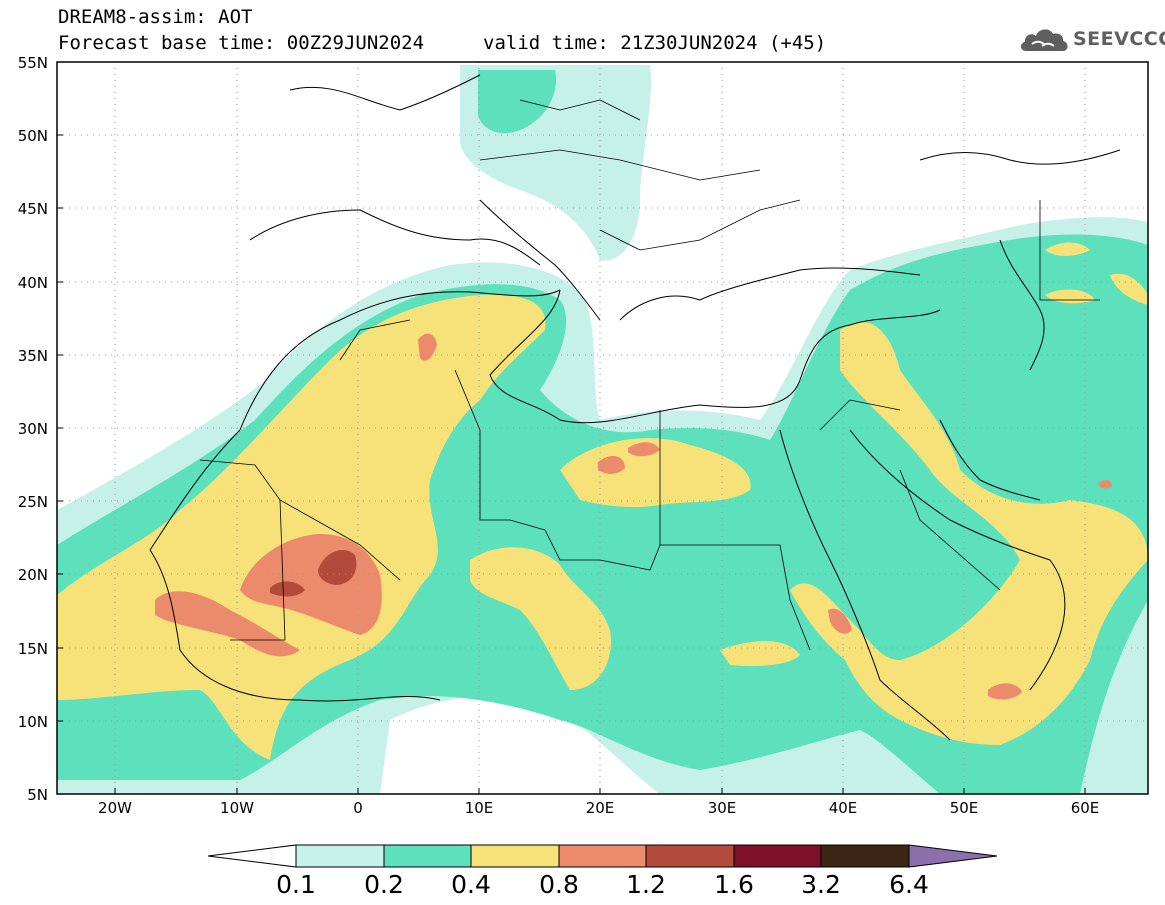 The height and width of the screenshot is (905, 1165). I want to click on lat-label: 30N, so click(33, 429).